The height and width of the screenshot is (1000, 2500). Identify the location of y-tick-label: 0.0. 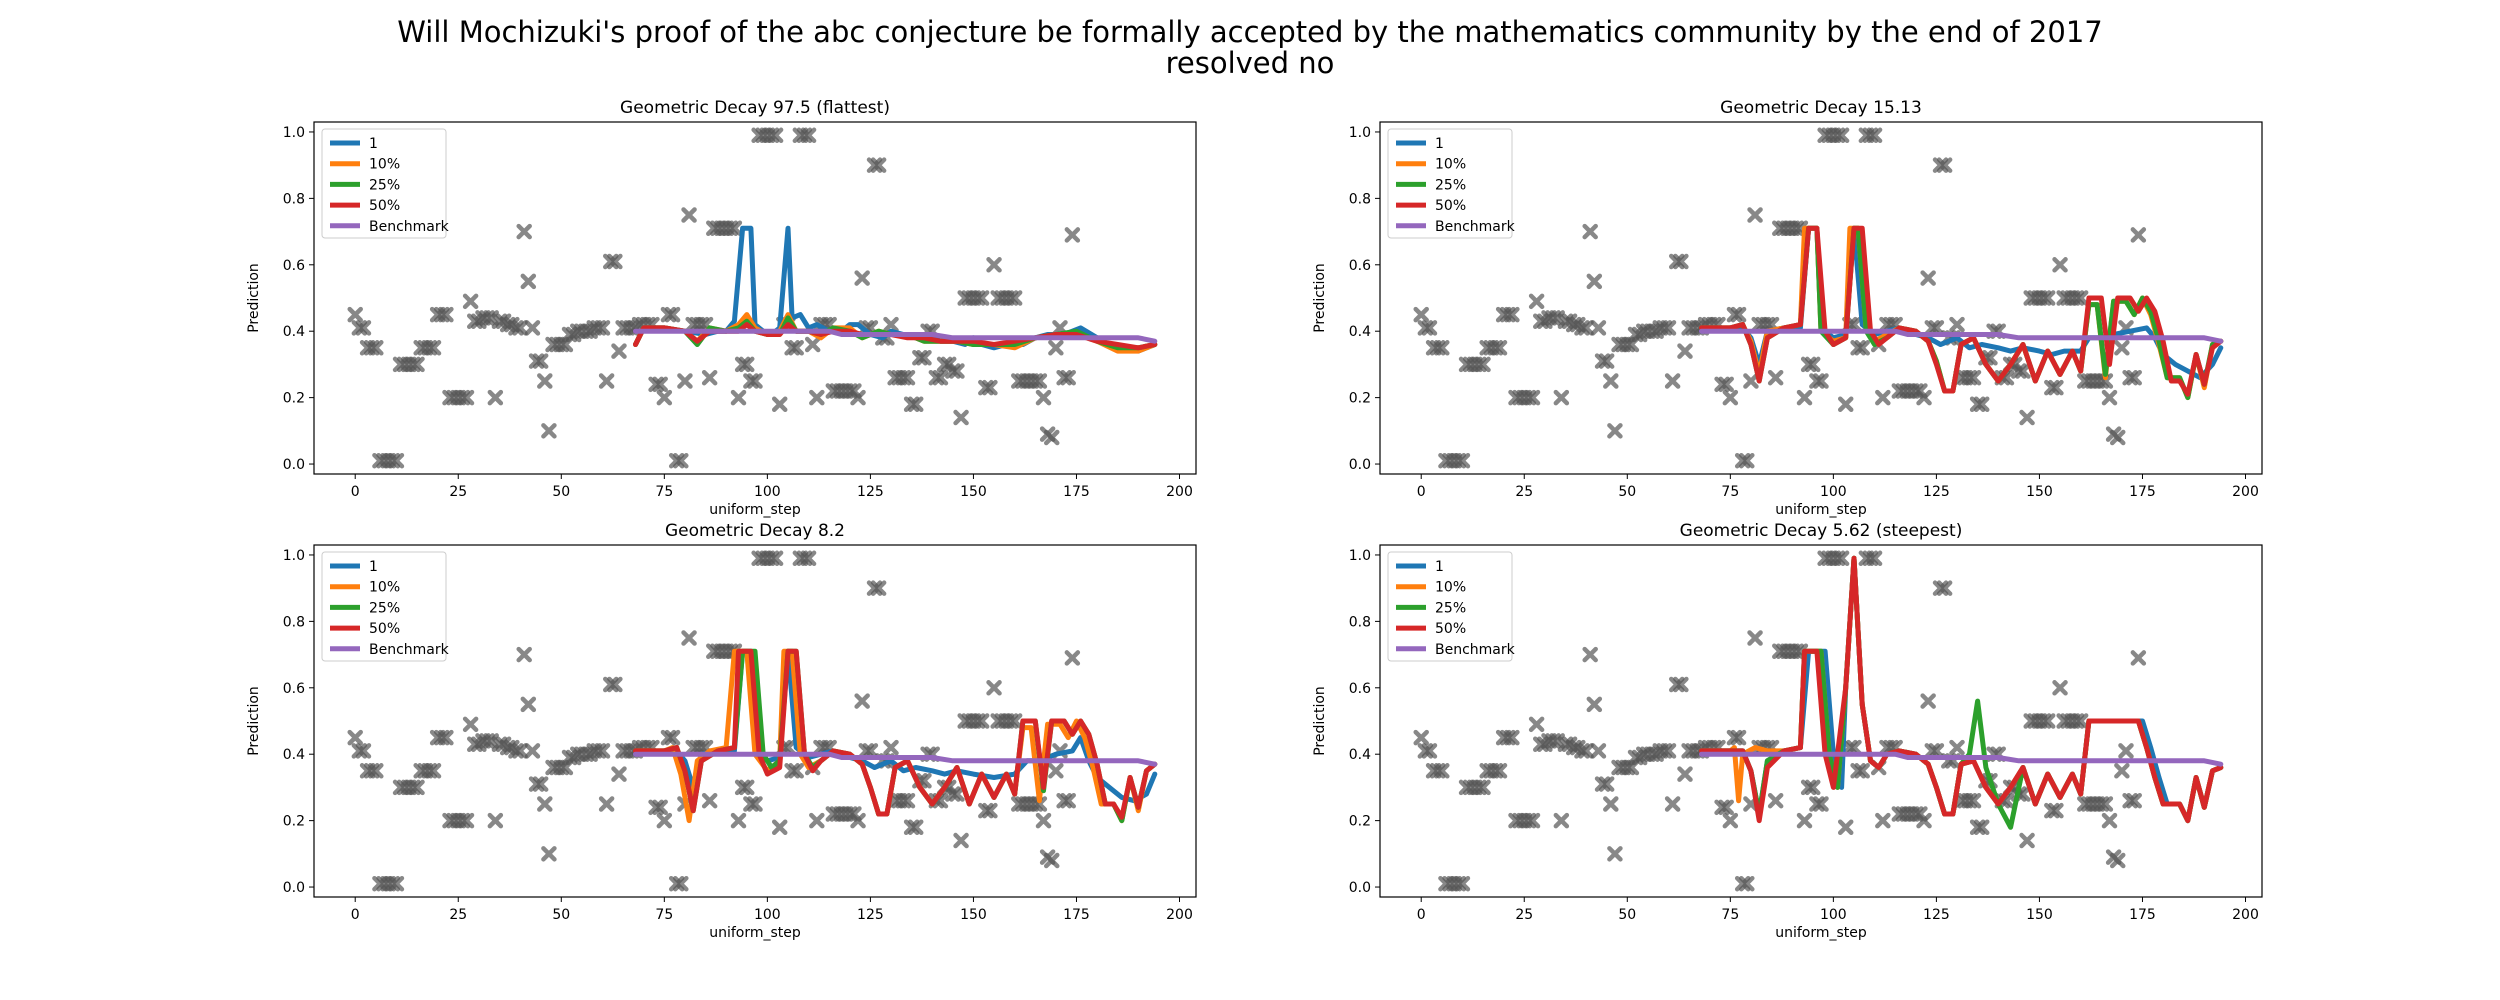
(294, 465).